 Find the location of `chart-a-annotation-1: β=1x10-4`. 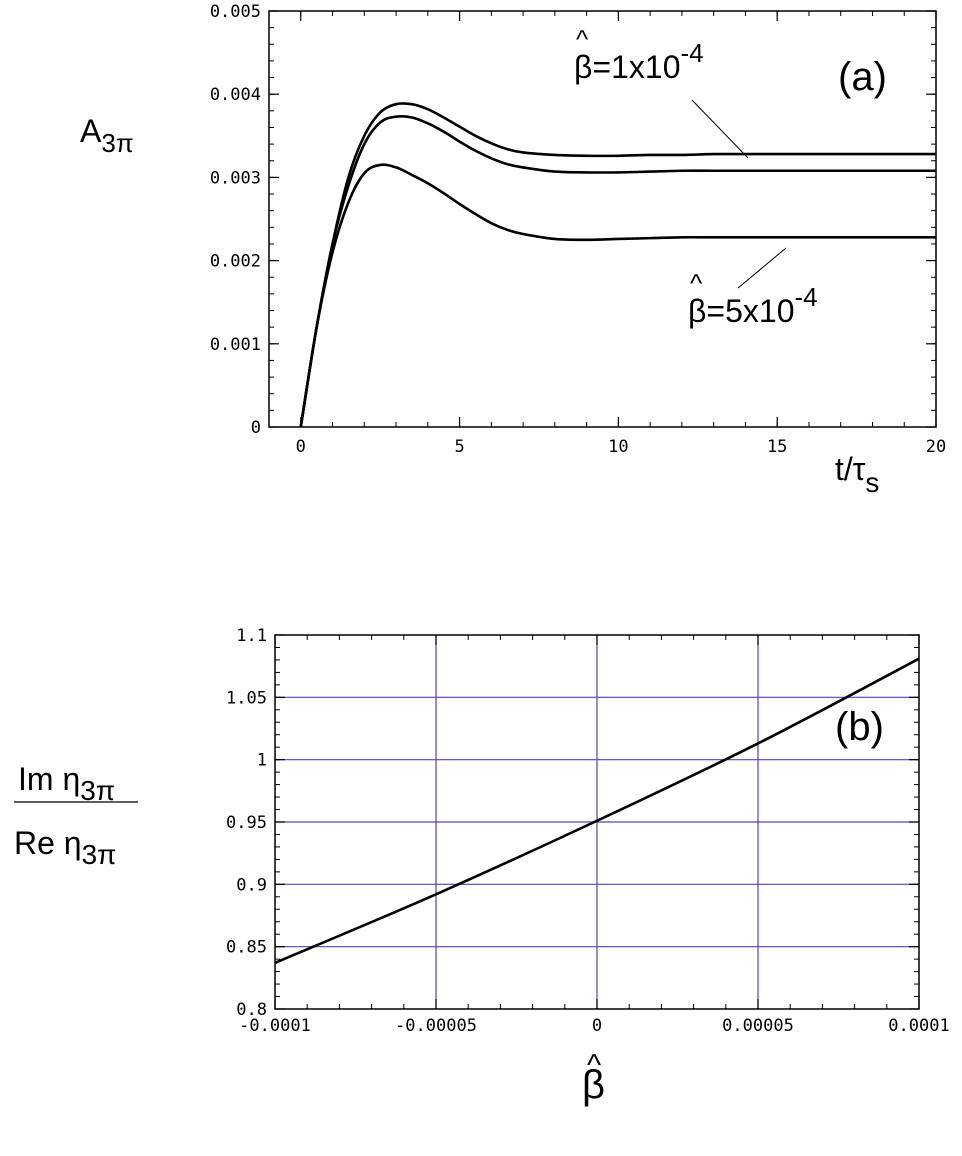

chart-a-annotation-1: β=1x10-4 is located at coordinates (639, 61).